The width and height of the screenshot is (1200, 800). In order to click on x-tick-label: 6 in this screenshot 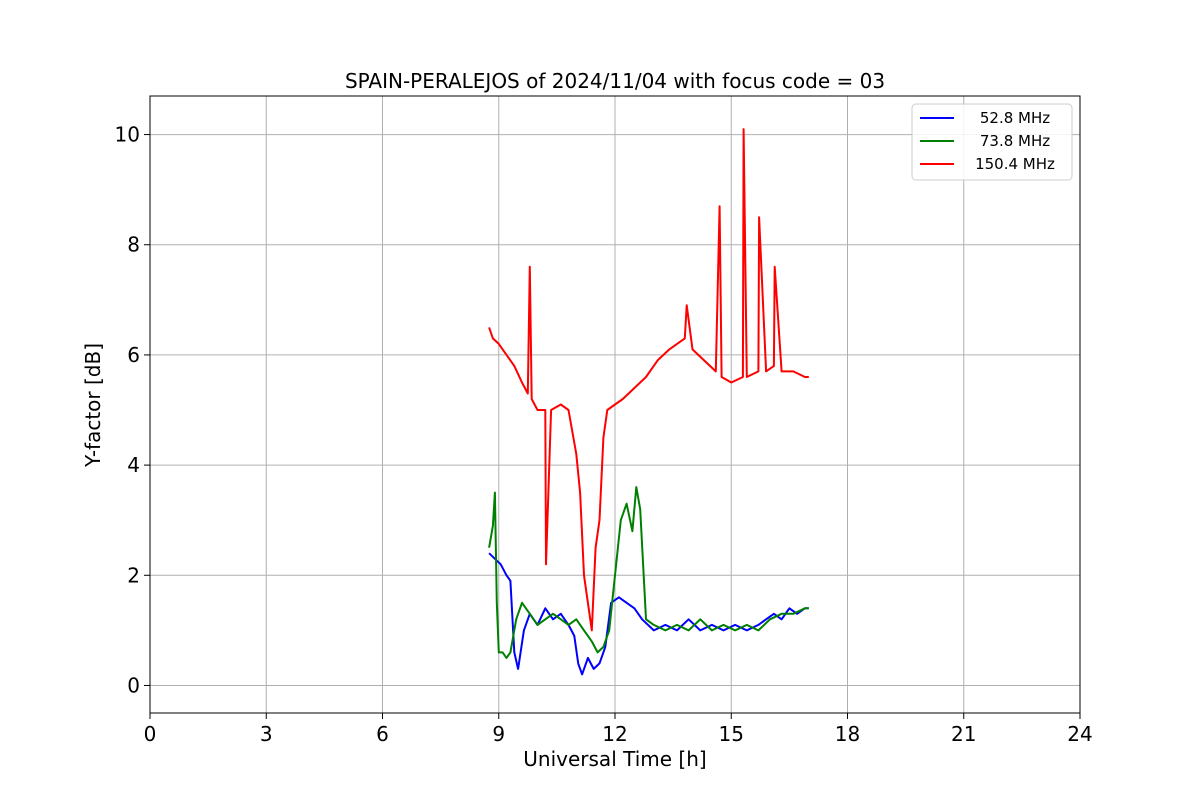, I will do `click(382, 734)`.